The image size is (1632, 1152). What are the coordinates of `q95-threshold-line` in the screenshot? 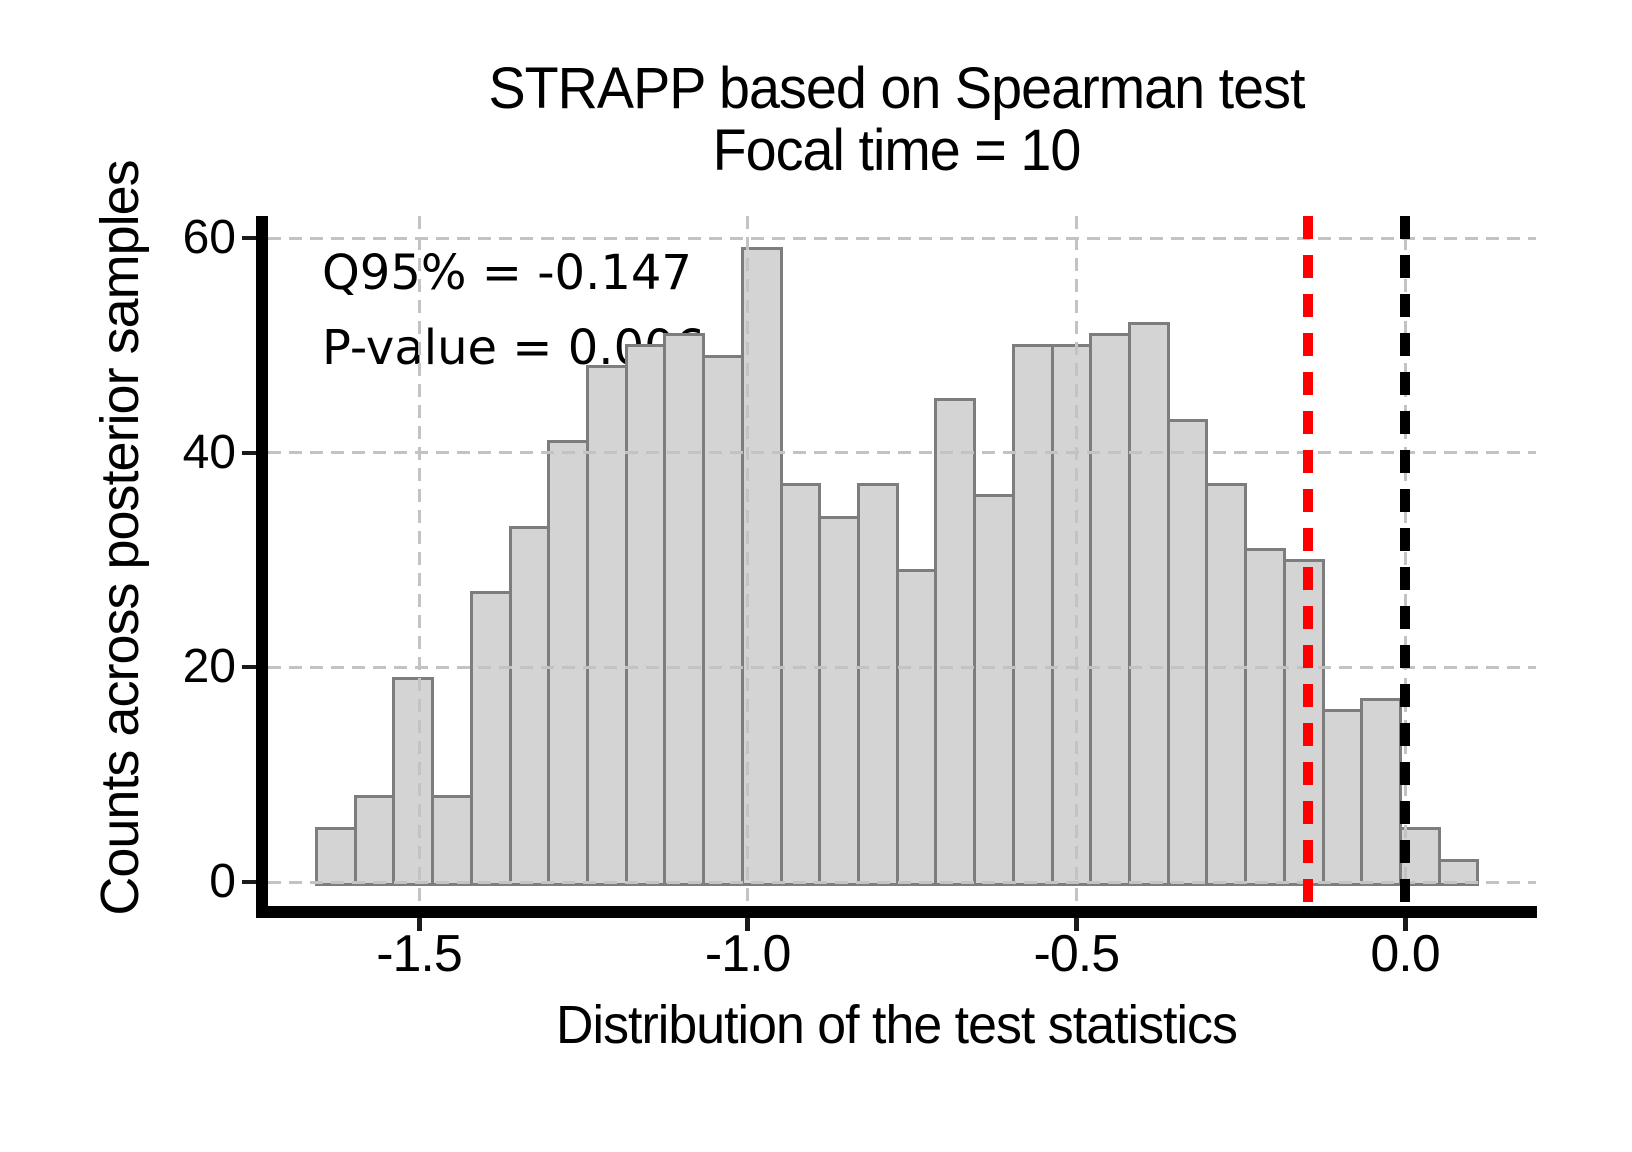 It's located at (1308, 561).